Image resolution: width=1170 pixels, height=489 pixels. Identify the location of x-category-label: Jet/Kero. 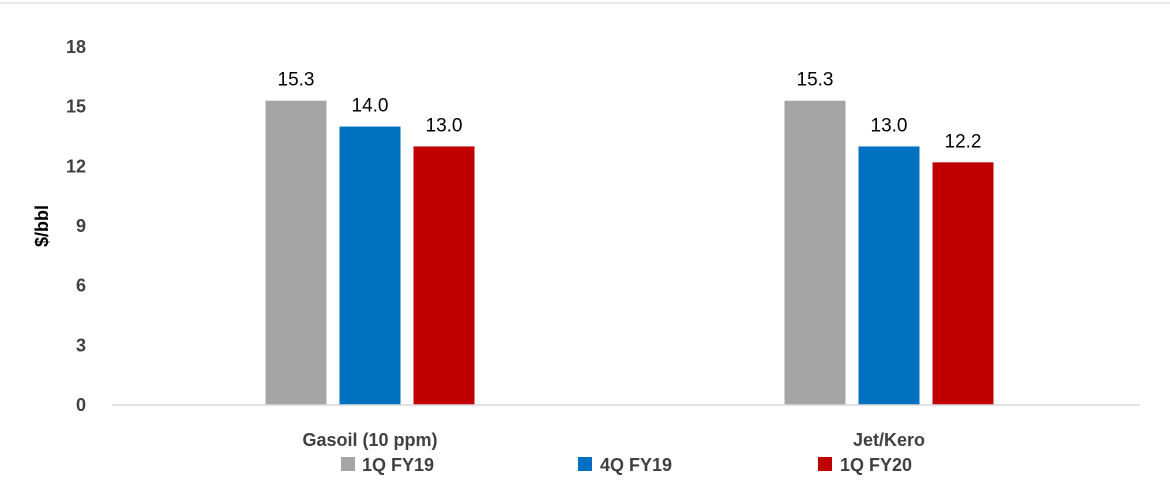
(889, 440).